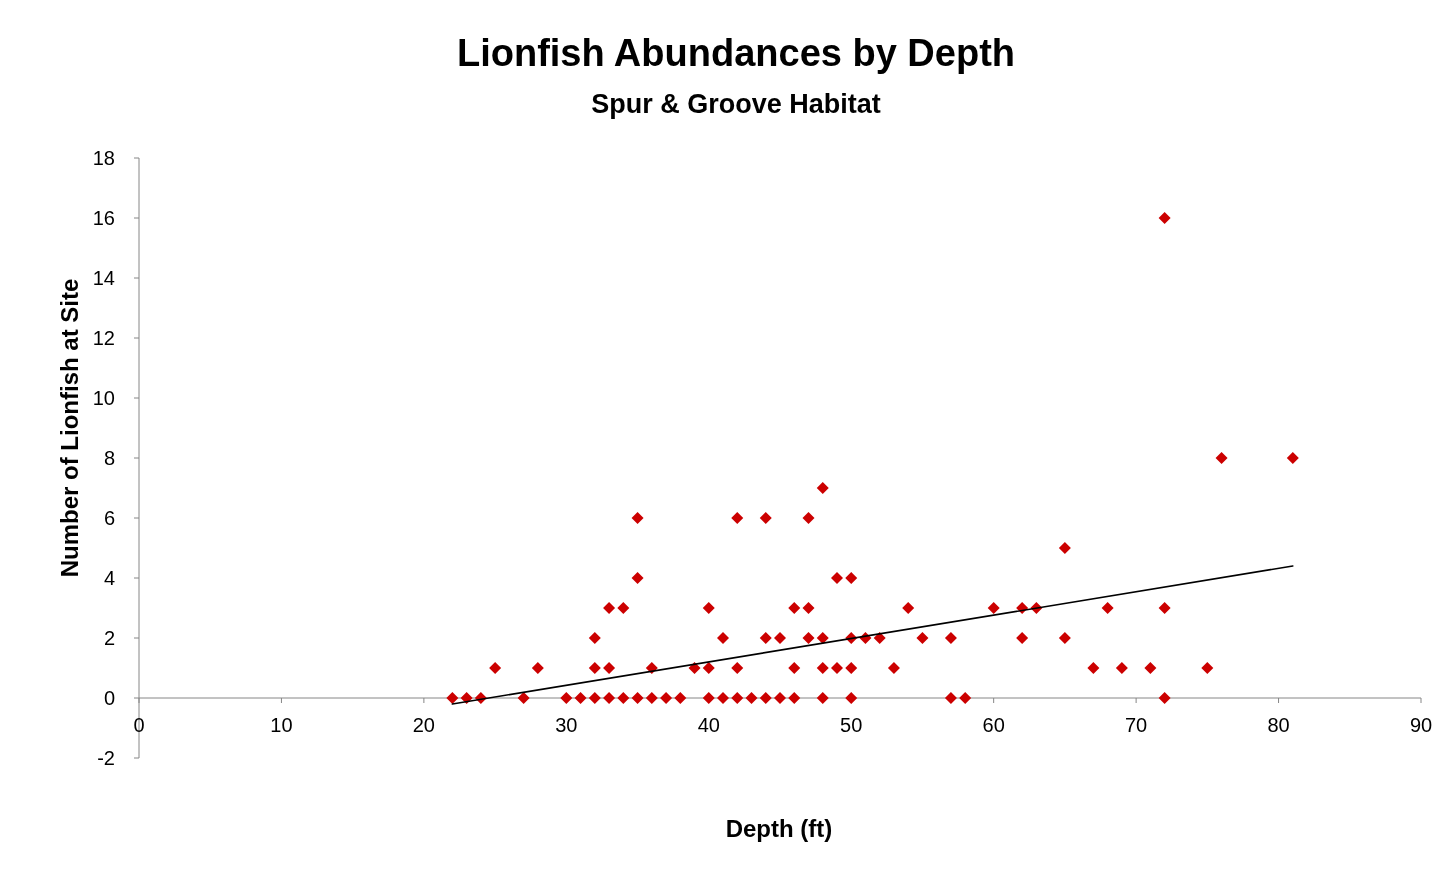  Describe the element at coordinates (103, 278) in the screenshot. I see `y-tick-label: 14` at that location.